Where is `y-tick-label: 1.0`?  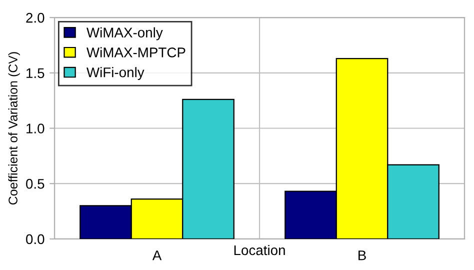
y-tick-label: 1.0 is located at coordinates (35, 129).